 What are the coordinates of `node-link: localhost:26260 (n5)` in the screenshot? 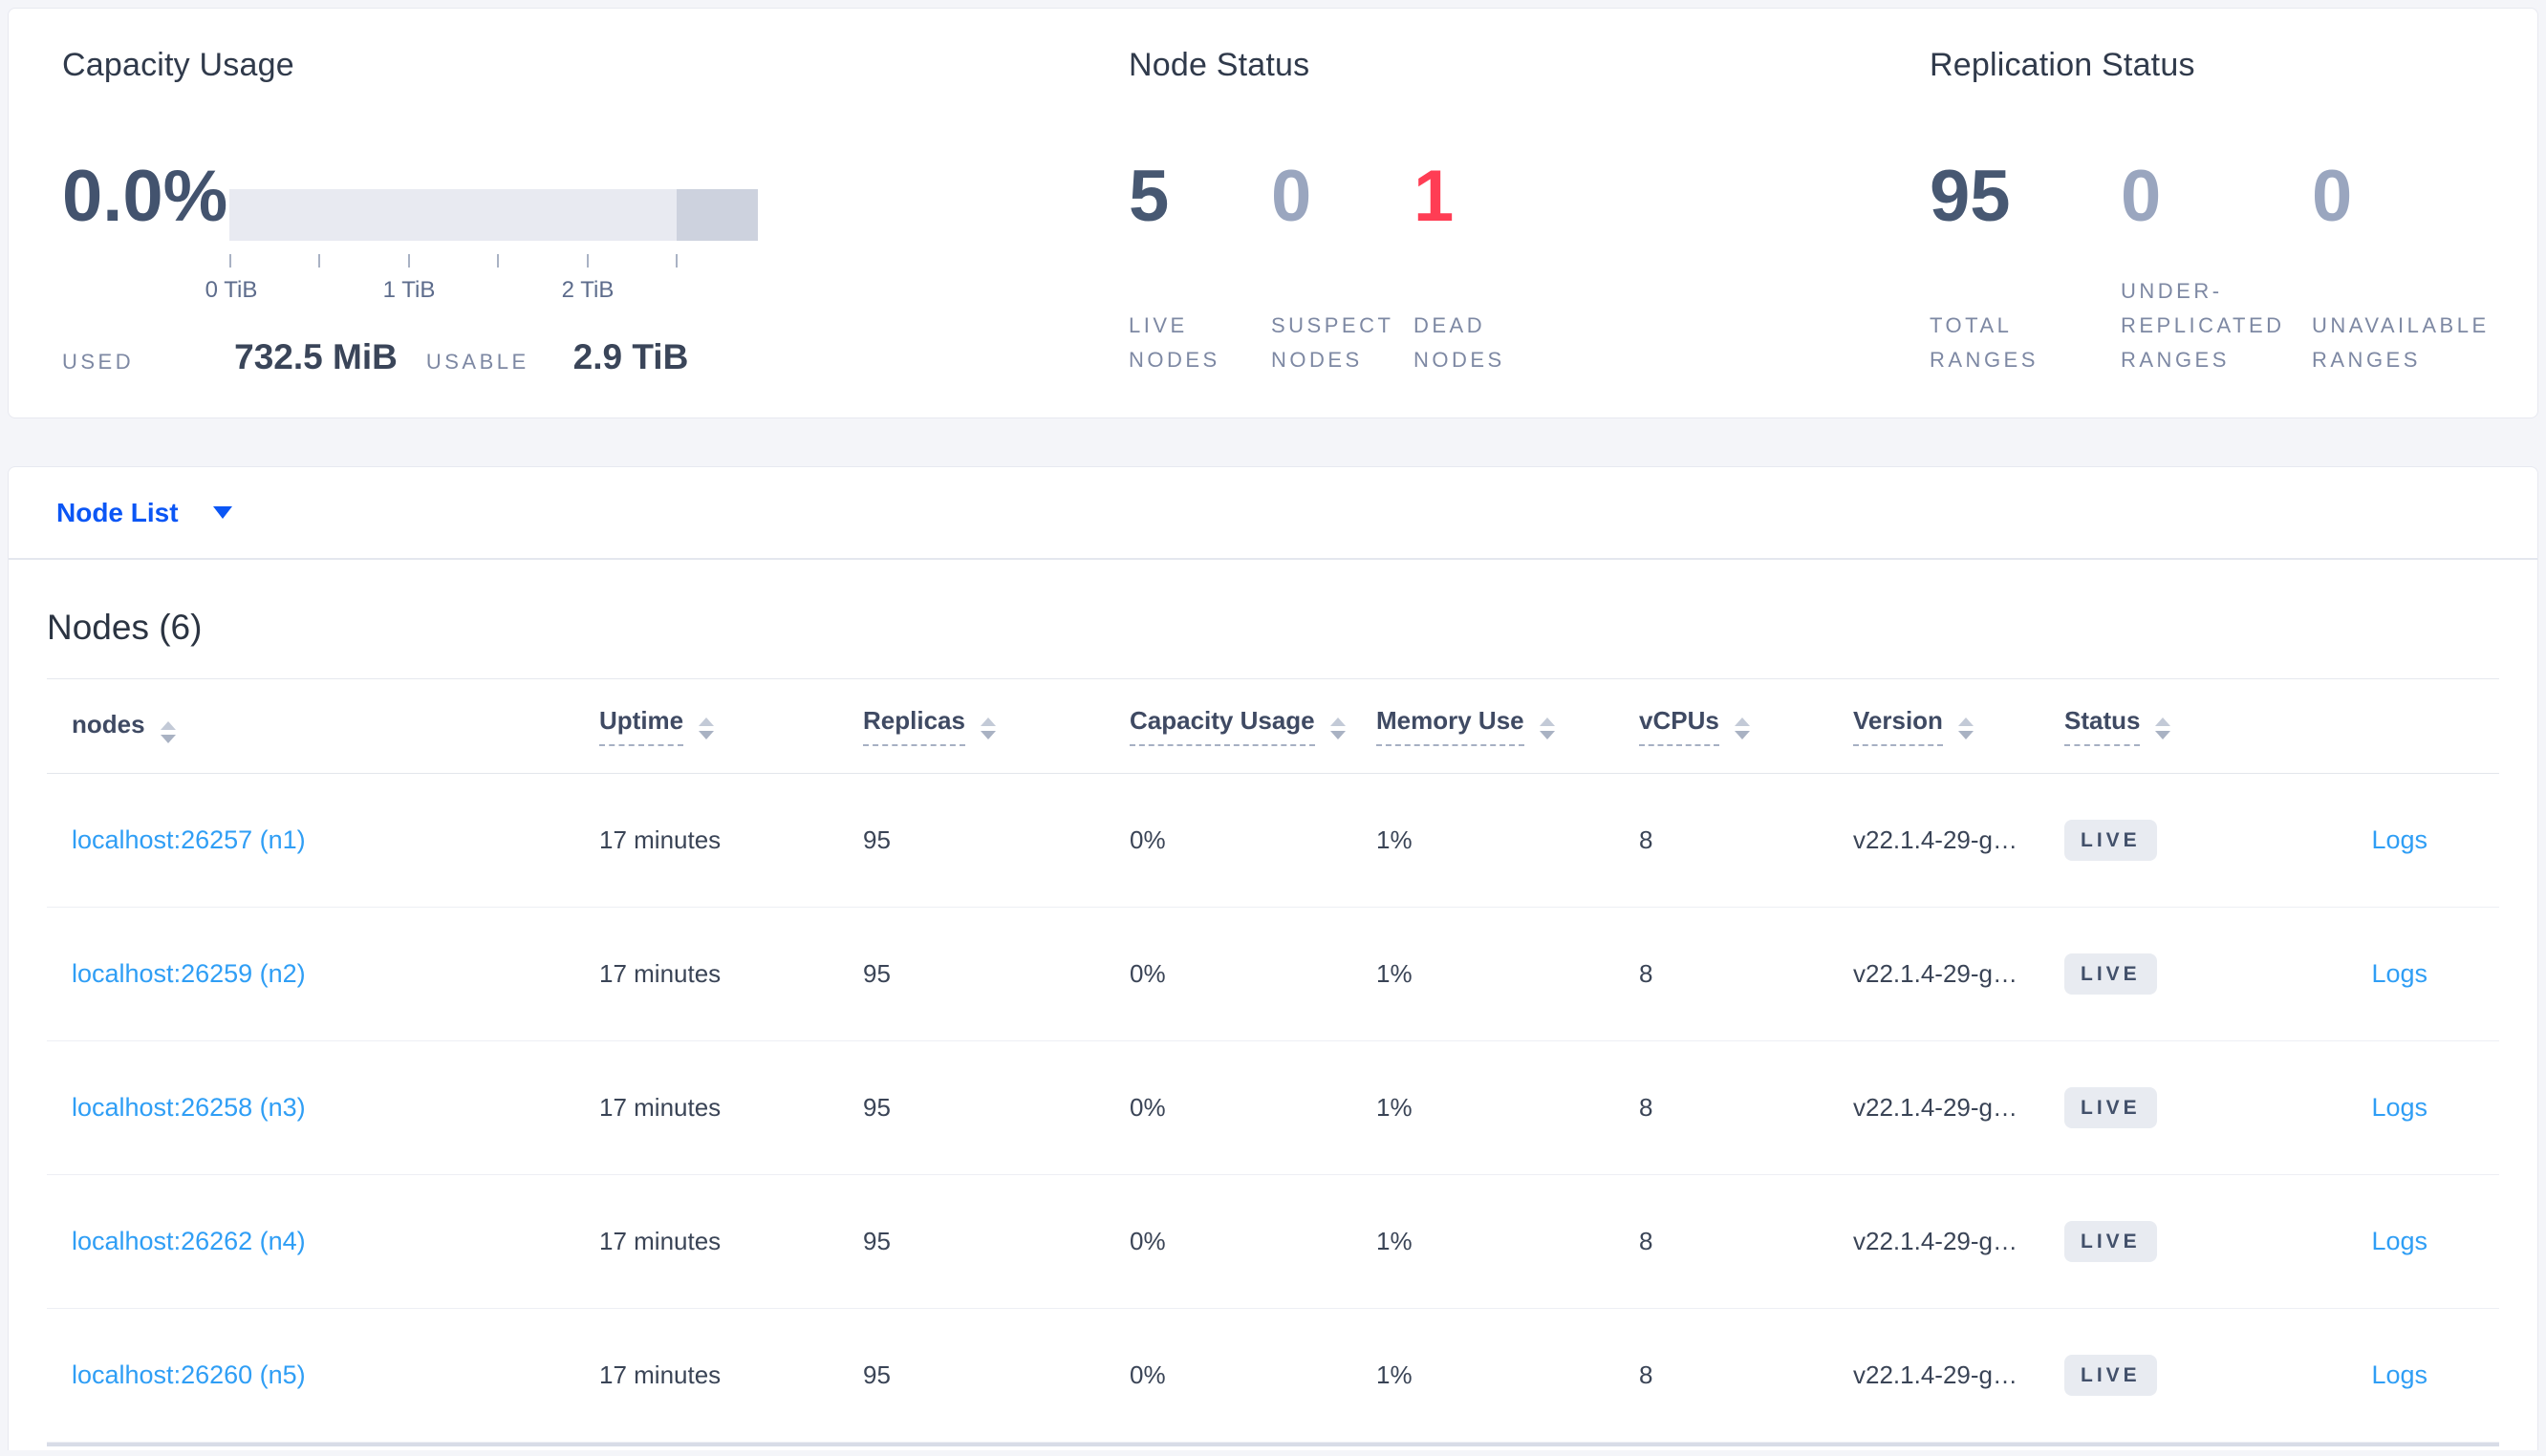 It's located at (189, 1375).